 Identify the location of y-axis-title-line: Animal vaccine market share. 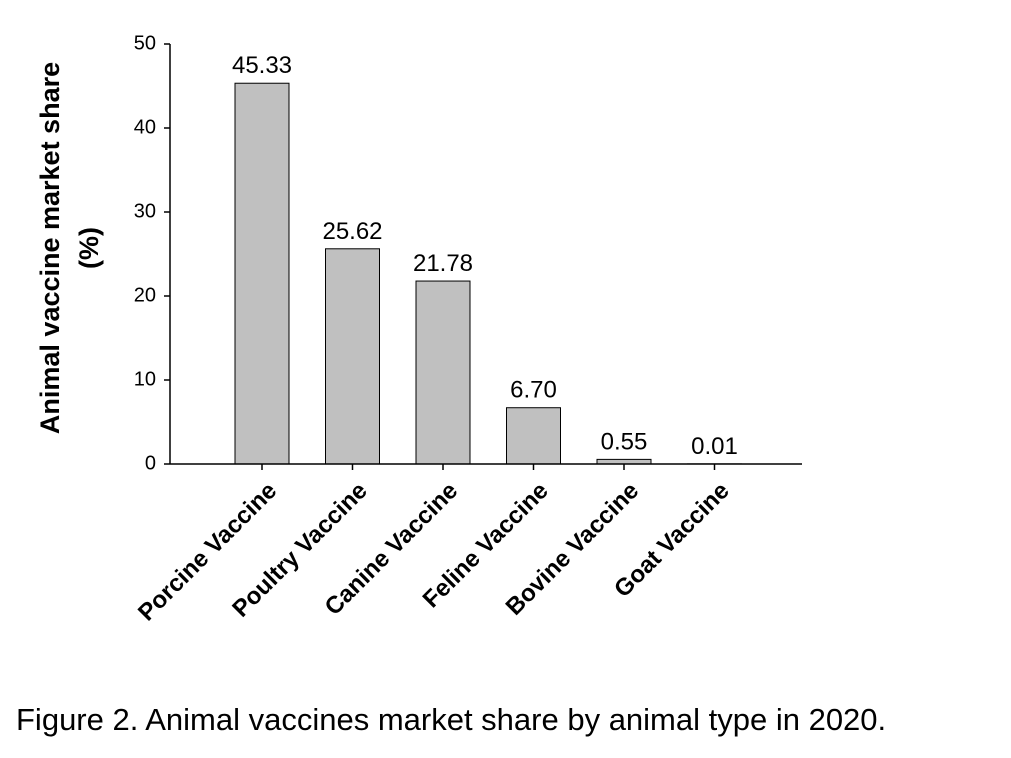
(50, 248).